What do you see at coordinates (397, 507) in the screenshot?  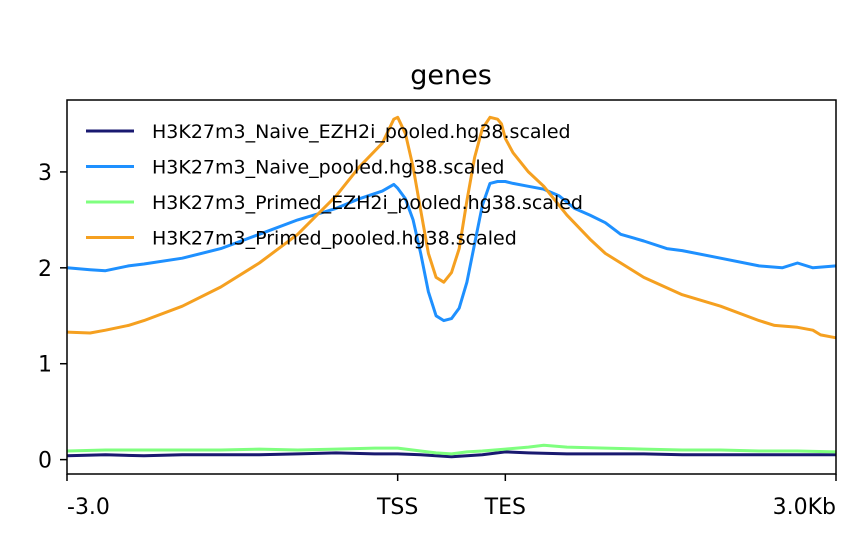 I see `x-tick-label: TSS` at bounding box center [397, 507].